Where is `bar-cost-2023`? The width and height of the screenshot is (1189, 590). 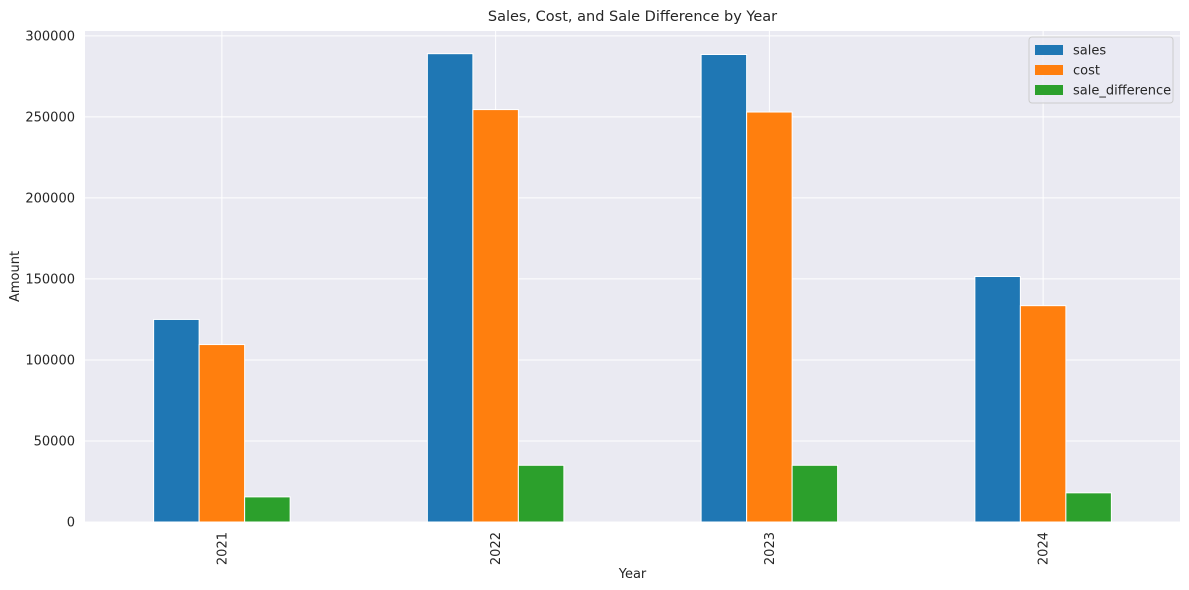
bar-cost-2023 is located at coordinates (769, 317).